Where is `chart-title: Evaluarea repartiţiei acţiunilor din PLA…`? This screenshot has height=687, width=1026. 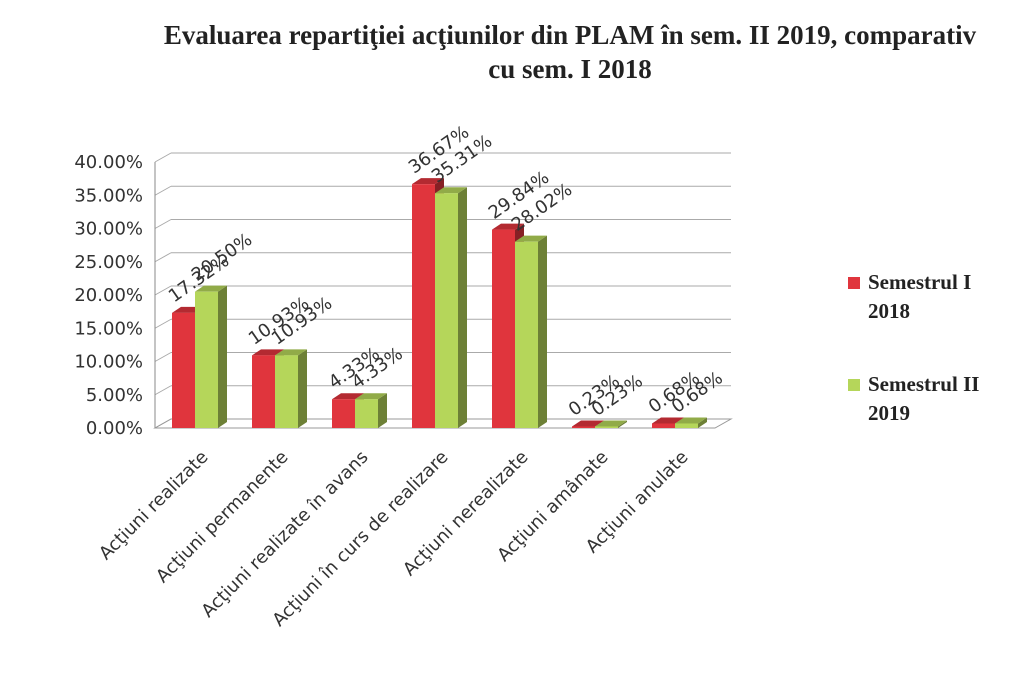 chart-title: Evaluarea repartiţiei acţiunilor din PLA… is located at coordinates (570, 52).